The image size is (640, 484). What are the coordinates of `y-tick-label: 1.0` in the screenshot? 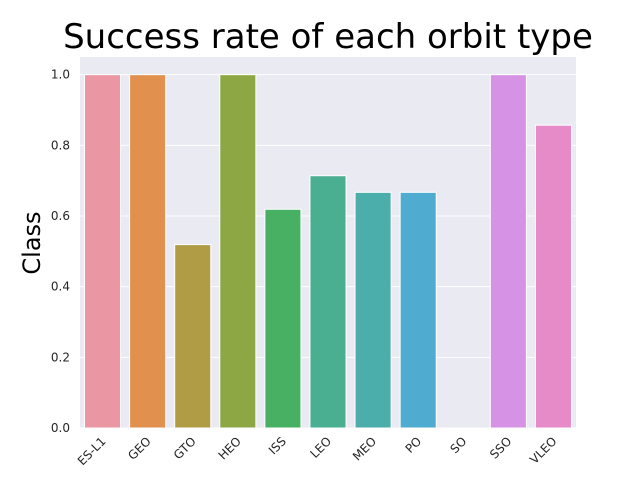 It's located at (60, 75).